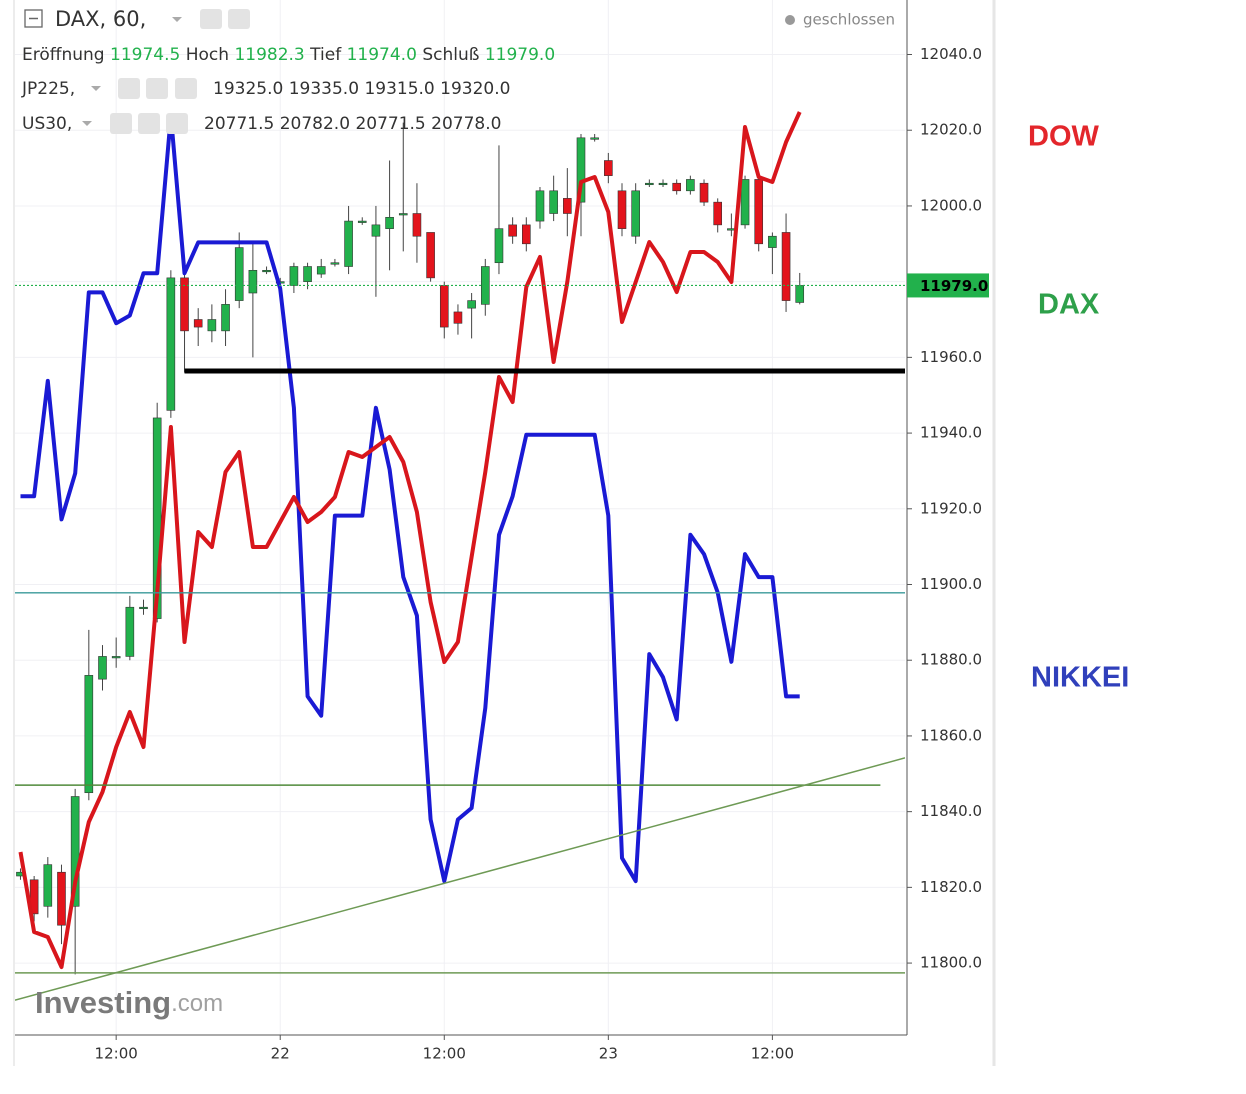  What do you see at coordinates (849, 20) in the screenshot?
I see `market-status: geschlossen` at bounding box center [849, 20].